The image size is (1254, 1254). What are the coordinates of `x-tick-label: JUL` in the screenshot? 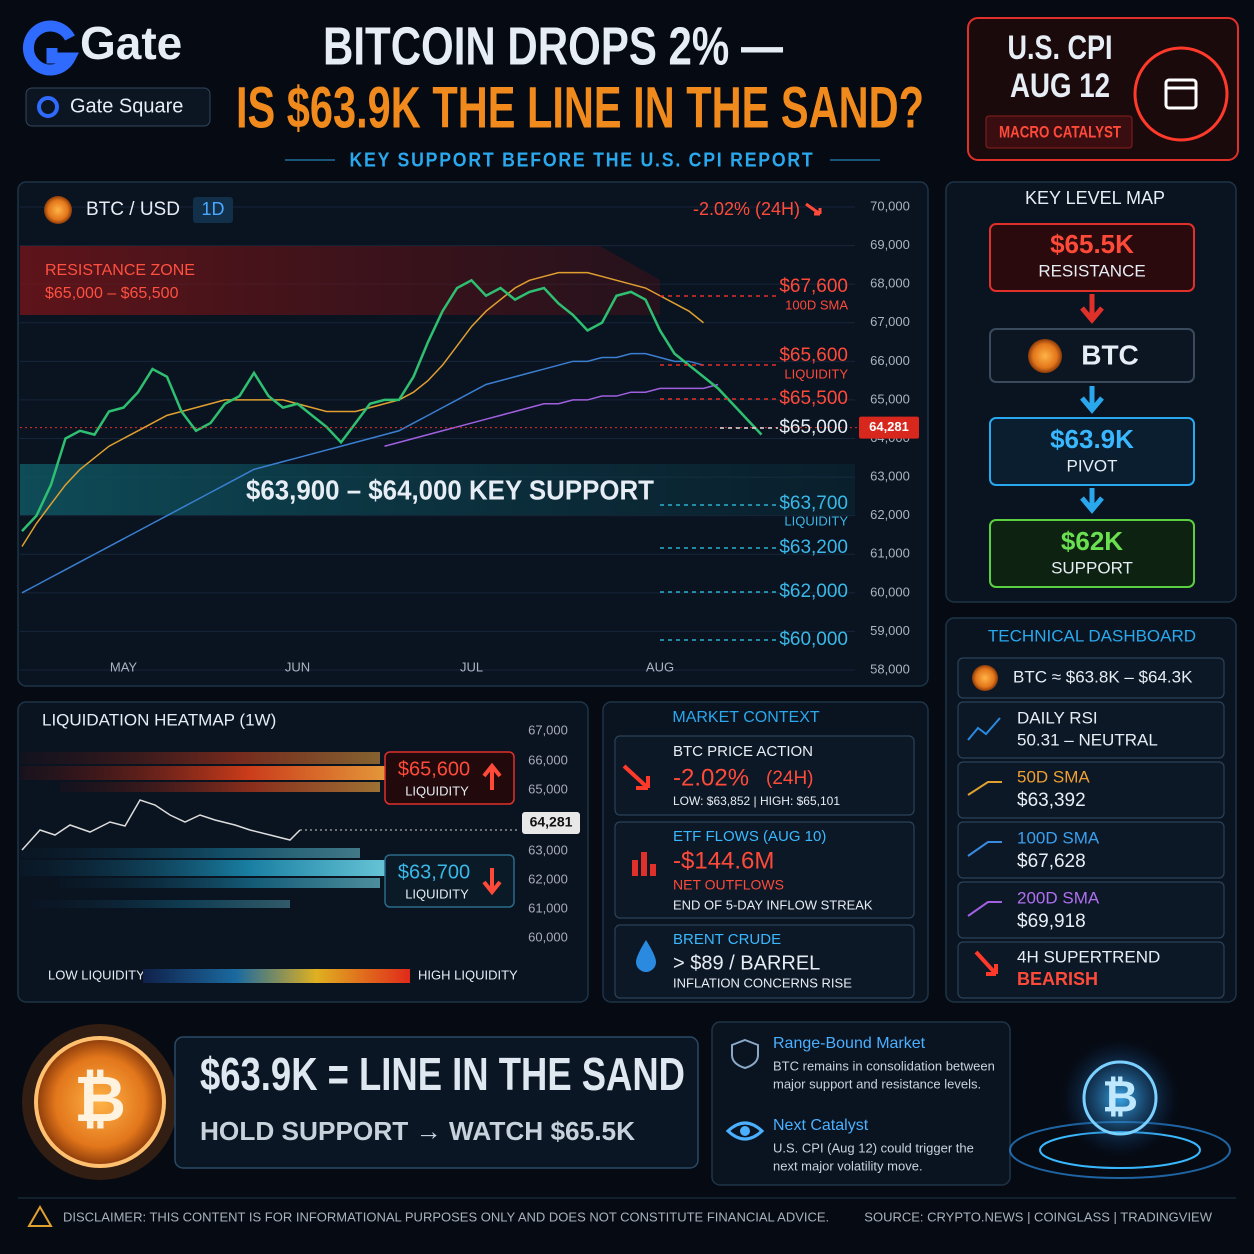 It's located at (471, 666).